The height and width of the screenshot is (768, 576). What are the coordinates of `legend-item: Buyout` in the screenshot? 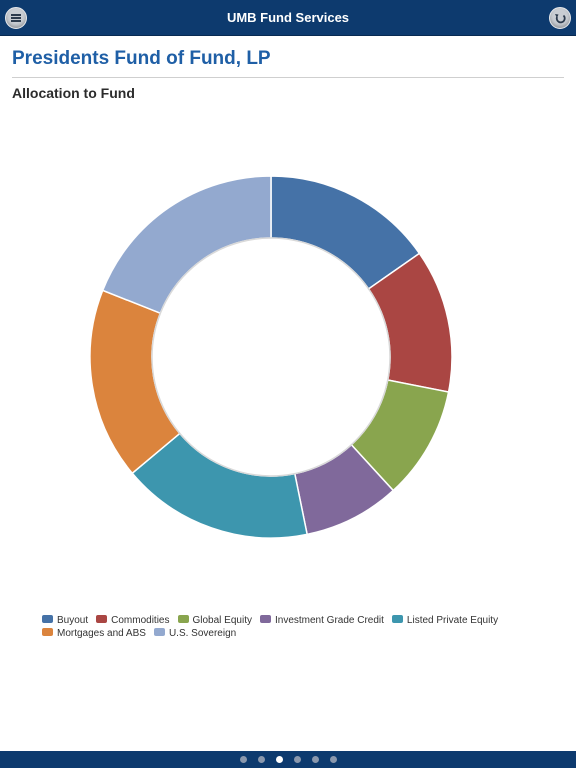 It's located at (65, 620).